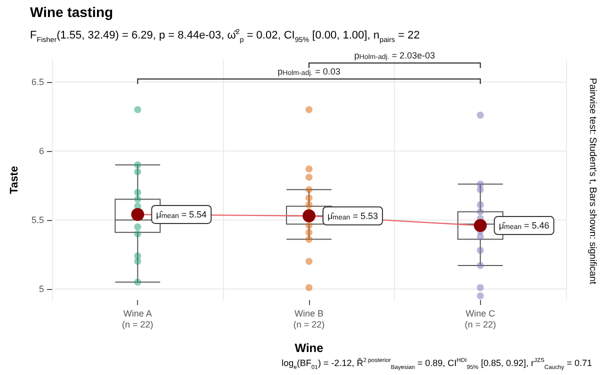  I want to click on y-tick-label: 5, so click(41, 289).